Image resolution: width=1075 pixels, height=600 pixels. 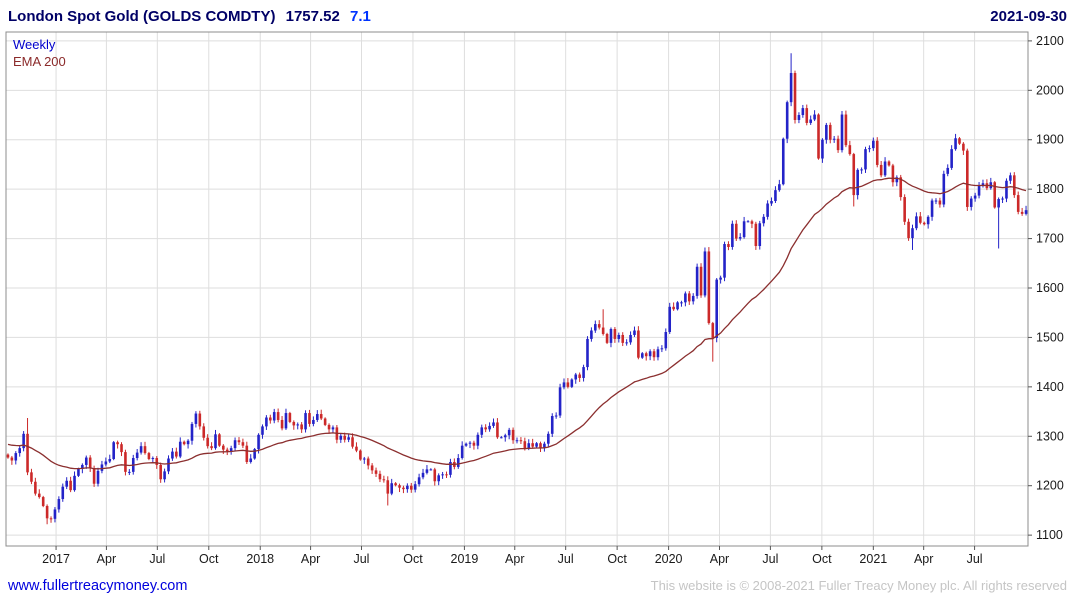 What do you see at coordinates (39, 61) in the screenshot?
I see `ema-label: EMA 200` at bounding box center [39, 61].